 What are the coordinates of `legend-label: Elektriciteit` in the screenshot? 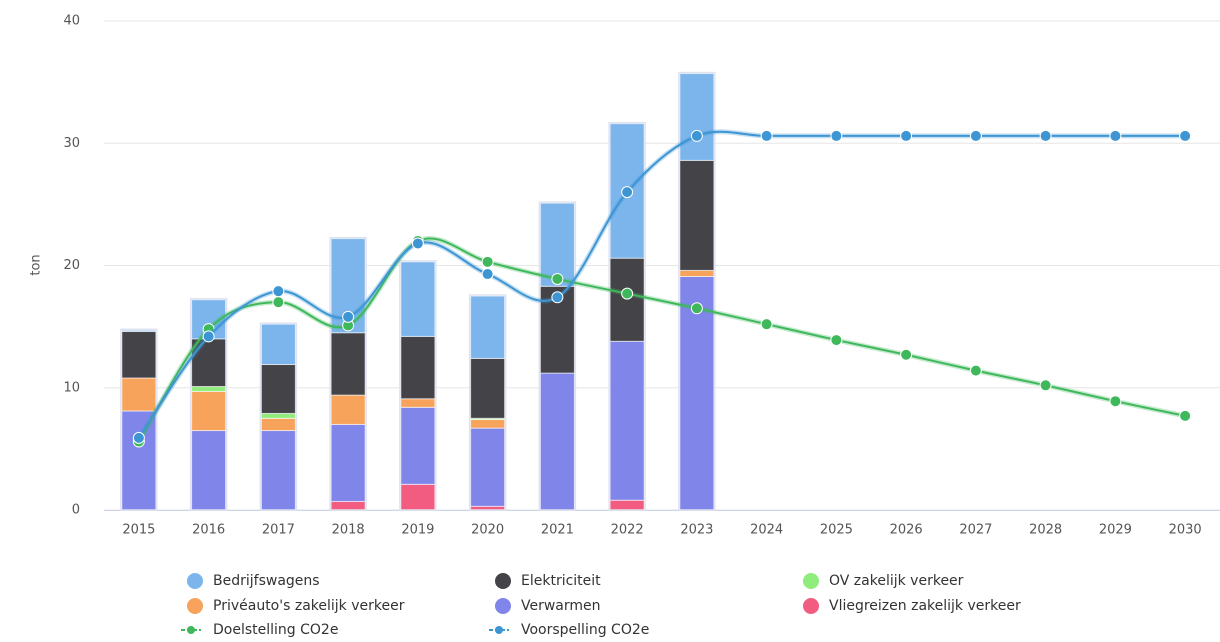 It's located at (561, 581).